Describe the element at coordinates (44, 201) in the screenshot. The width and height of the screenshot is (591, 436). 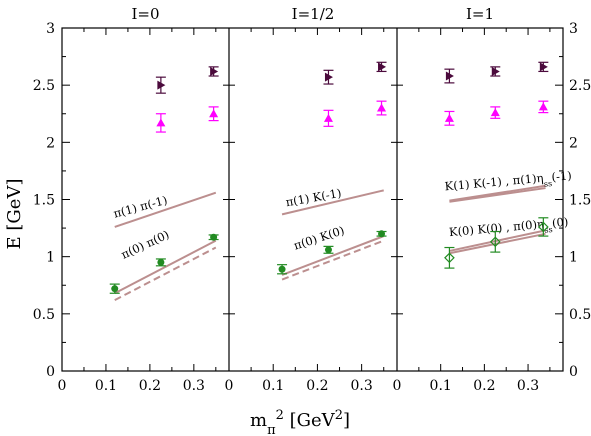
I see `y-tick-label: 1.5` at that location.